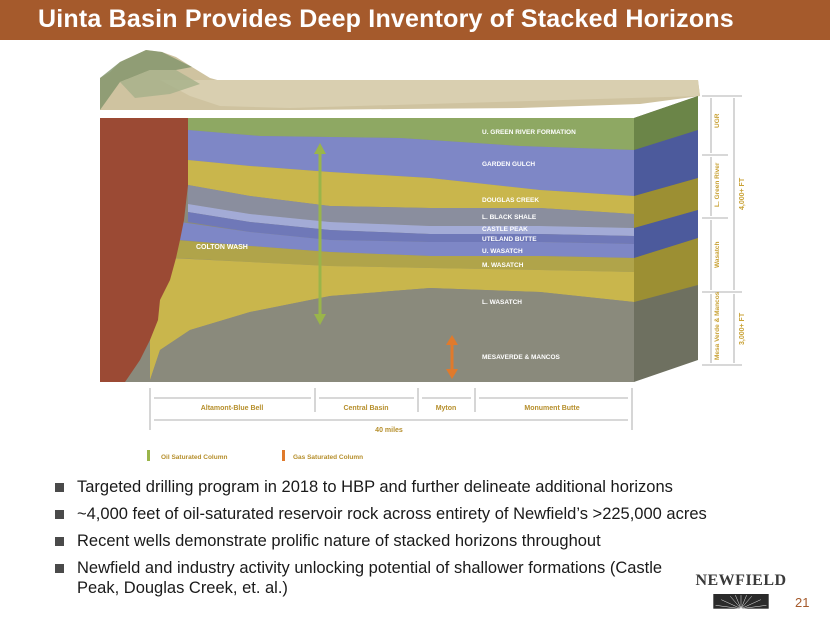  Describe the element at coordinates (510, 200) in the screenshot. I see `label-douglas-creek: DOUGLAS CREEK` at that location.